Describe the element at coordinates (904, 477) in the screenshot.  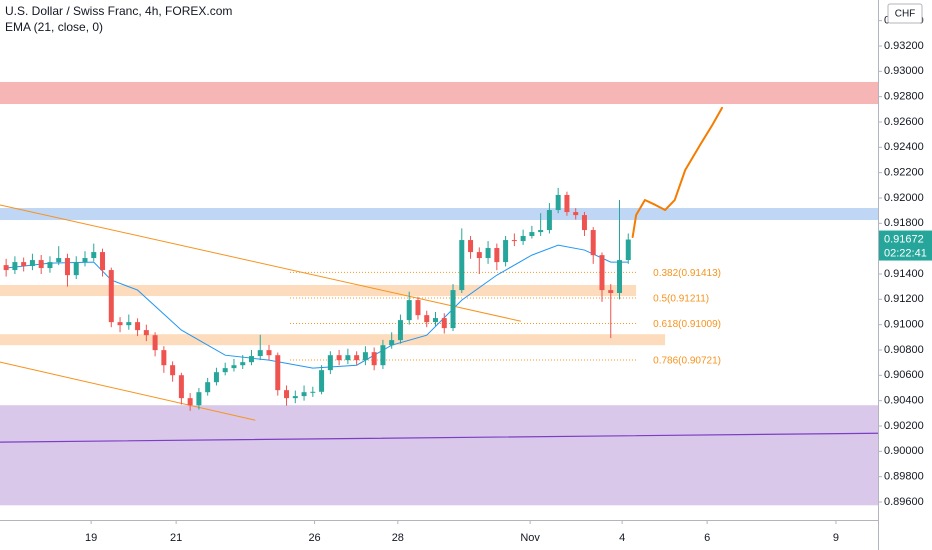
I see `y-tick-label: 0.89800` at that location.